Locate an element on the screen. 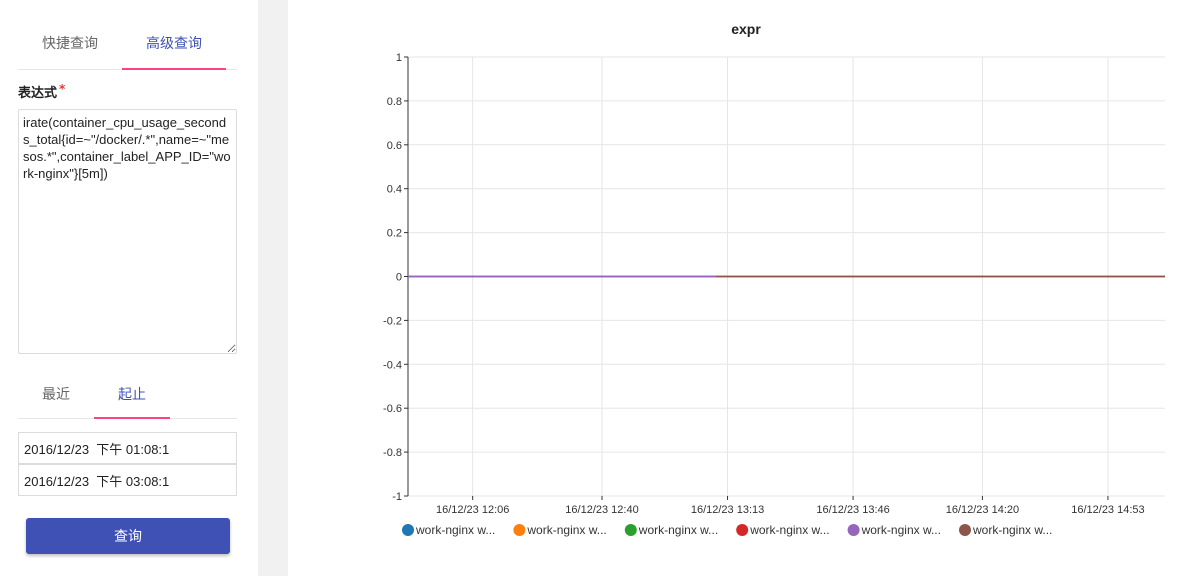  y-tick-label: 0.8 is located at coordinates (394, 102).